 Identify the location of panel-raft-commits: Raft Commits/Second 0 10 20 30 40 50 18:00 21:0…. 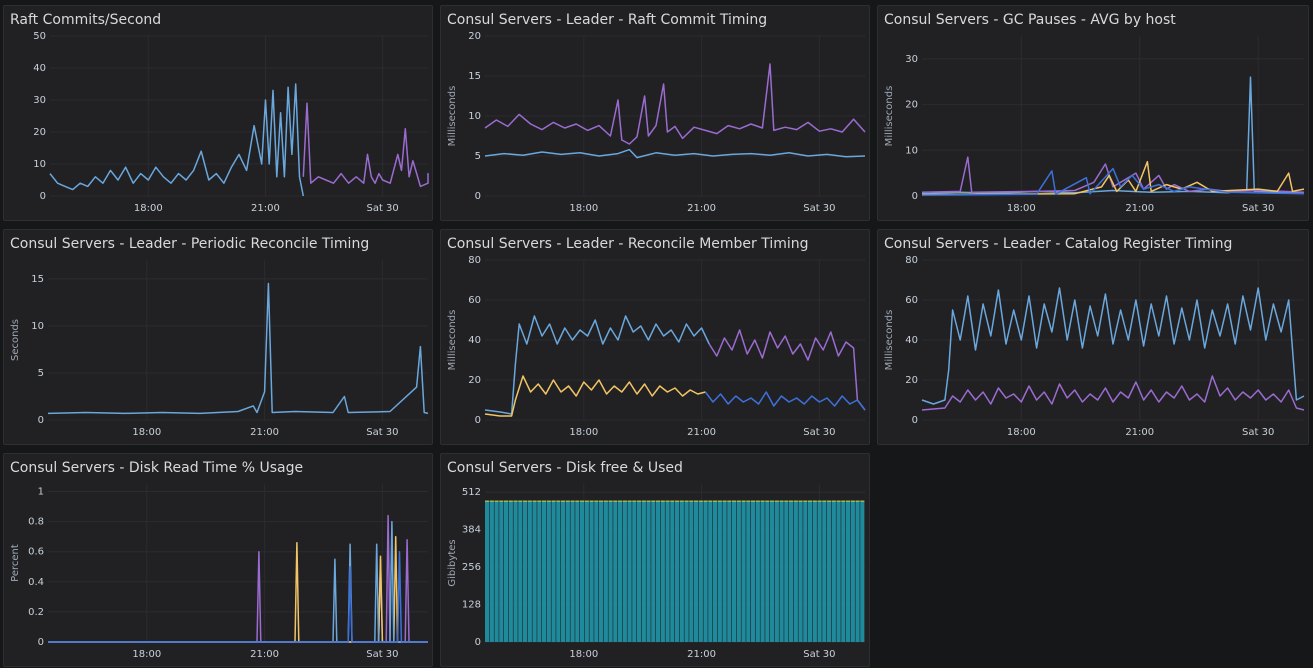
(218, 113).